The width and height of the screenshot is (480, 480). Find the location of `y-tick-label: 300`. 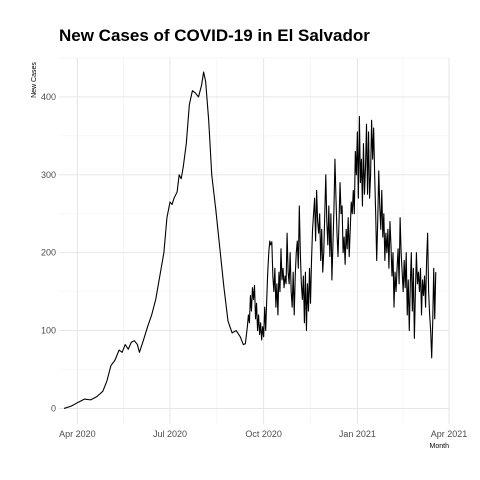

y-tick-label: 300 is located at coordinates (48, 175).